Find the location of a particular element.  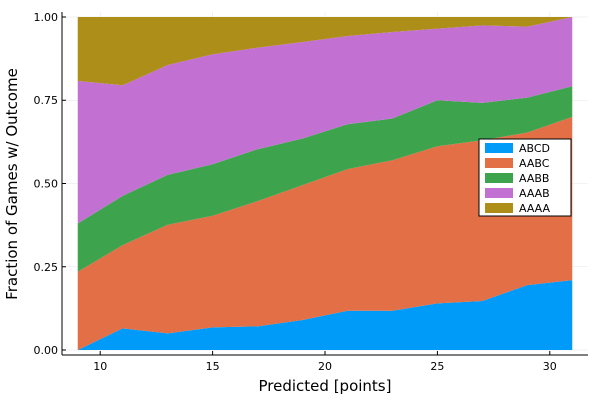

legend: ABCD AABC AABB AAAB AAAA is located at coordinates (525, 177).